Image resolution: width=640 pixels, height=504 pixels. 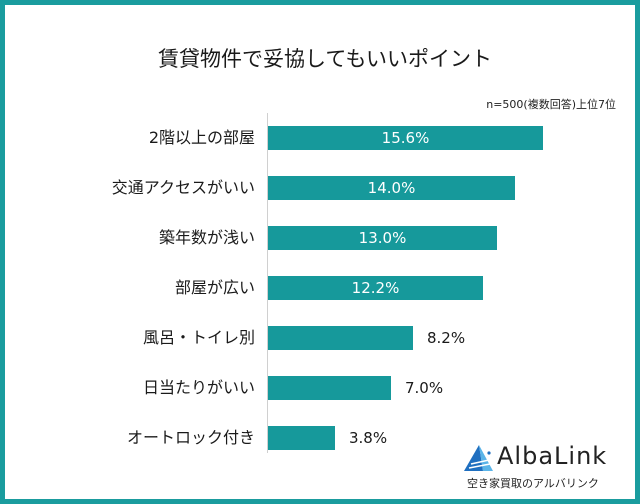 I want to click on bar-row: 日当たりがいい 7.0%, so click(x=322, y=388).